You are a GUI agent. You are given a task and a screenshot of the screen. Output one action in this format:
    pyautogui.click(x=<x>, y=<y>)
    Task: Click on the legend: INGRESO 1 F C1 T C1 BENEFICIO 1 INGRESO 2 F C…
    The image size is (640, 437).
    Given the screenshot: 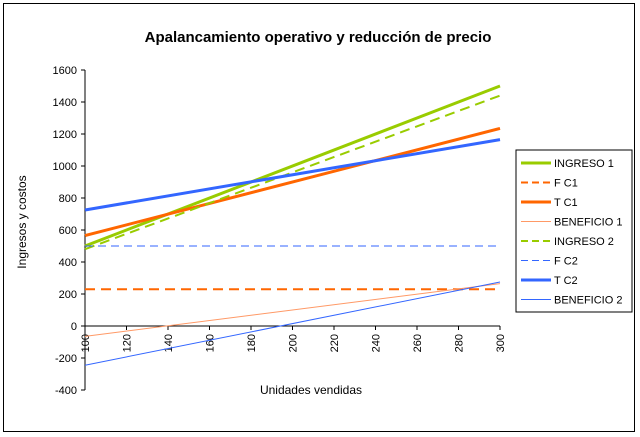 What is the action you would take?
    pyautogui.click(x=574, y=231)
    